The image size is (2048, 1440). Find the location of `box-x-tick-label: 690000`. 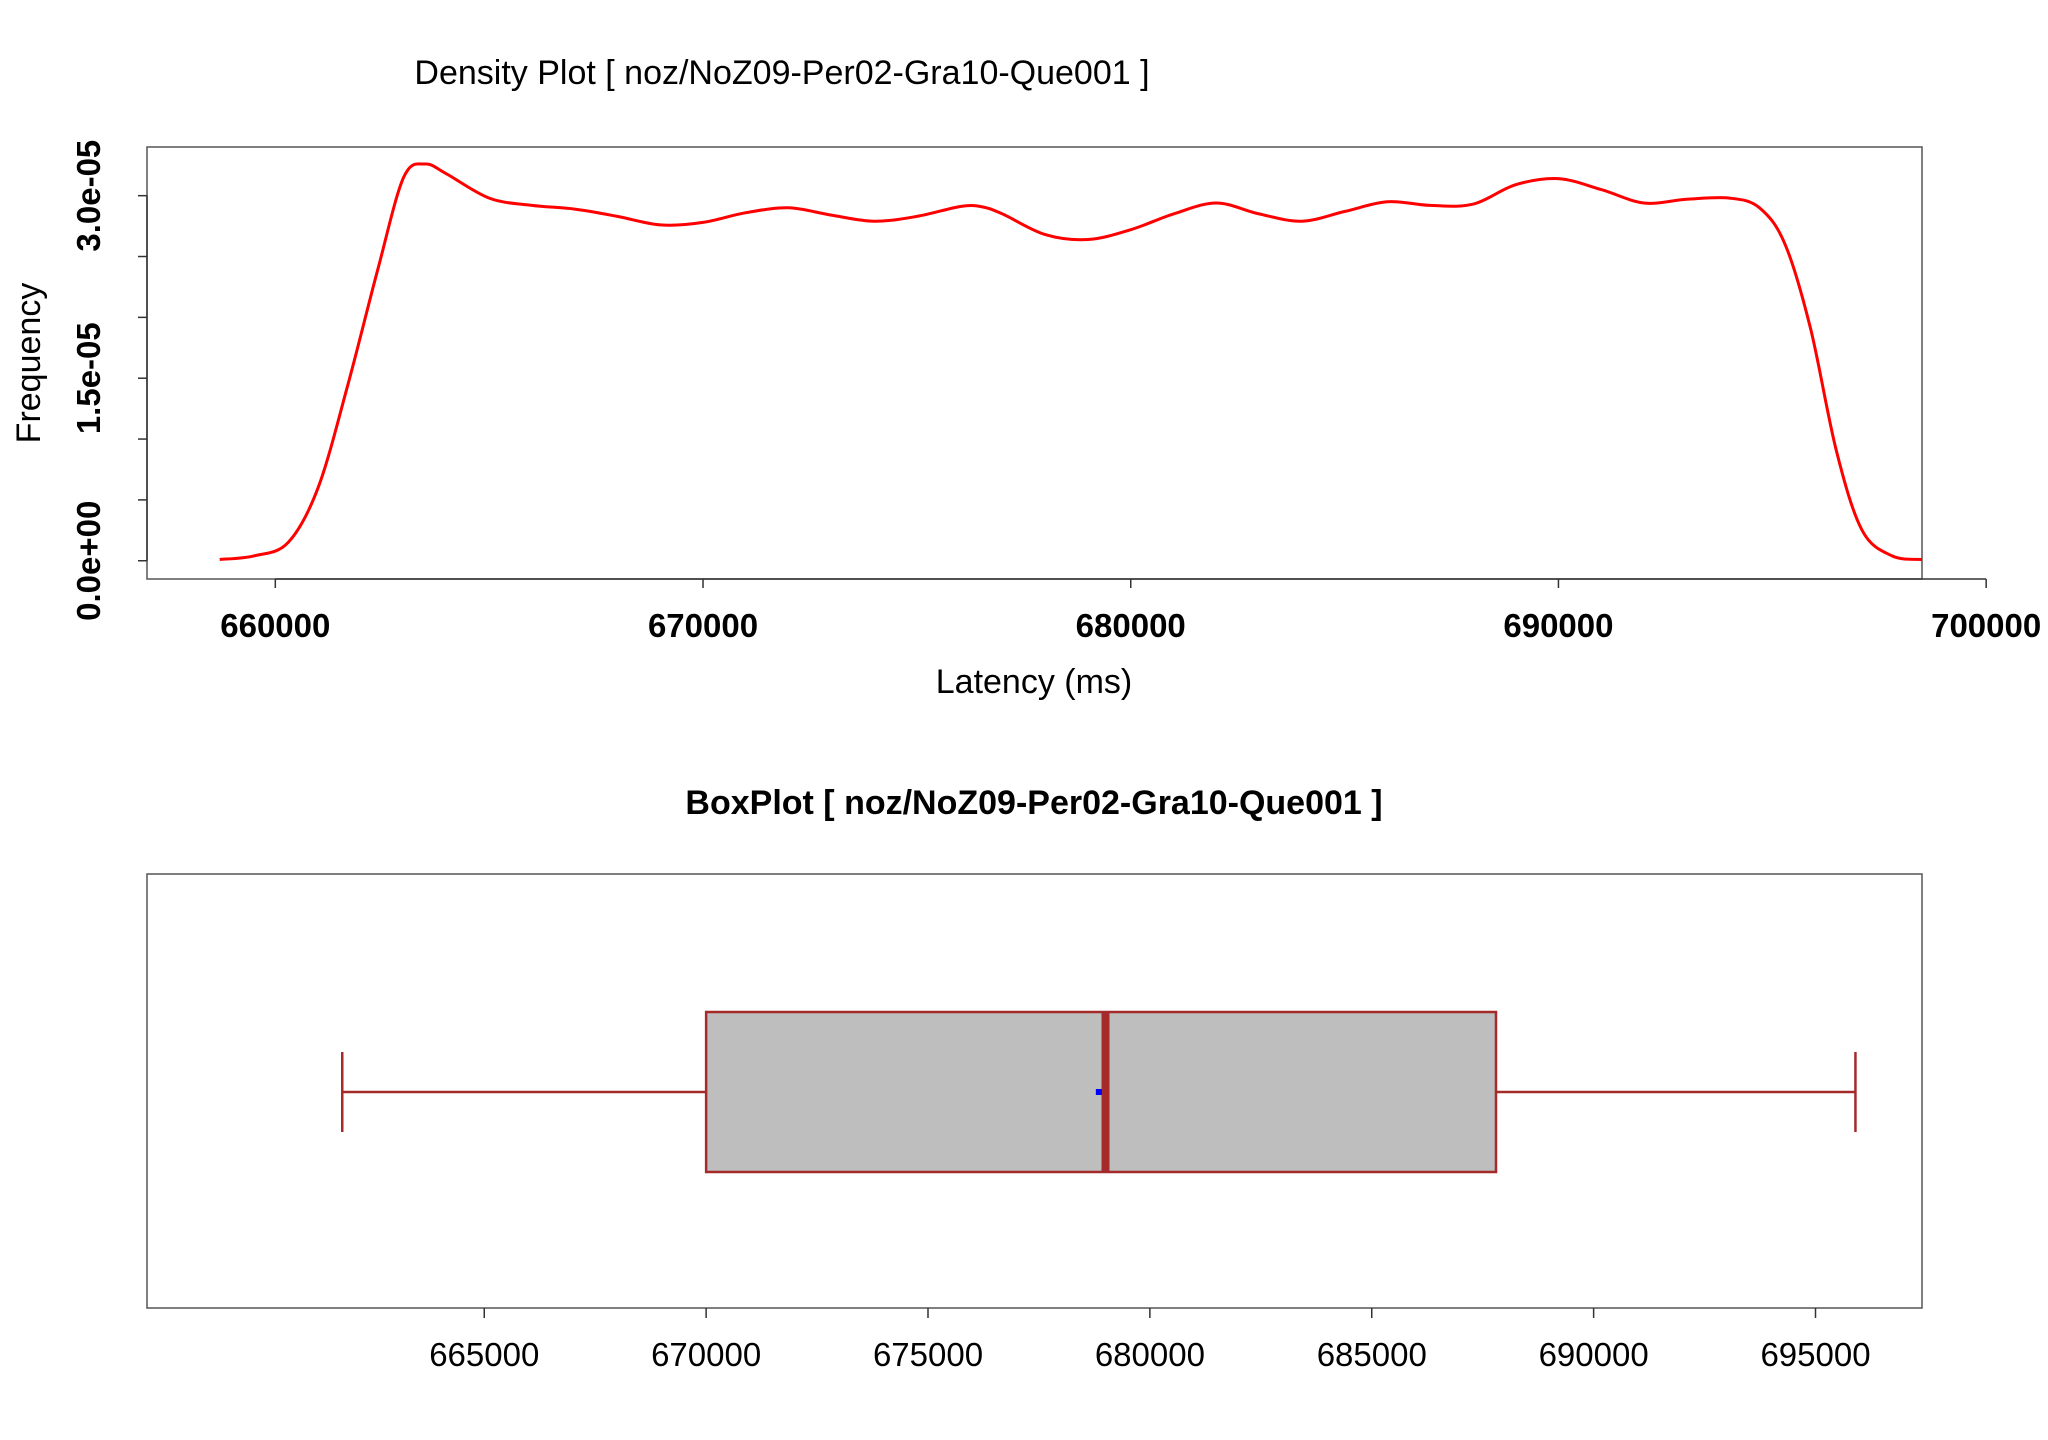

box-x-tick-label: 690000 is located at coordinates (1594, 1354).